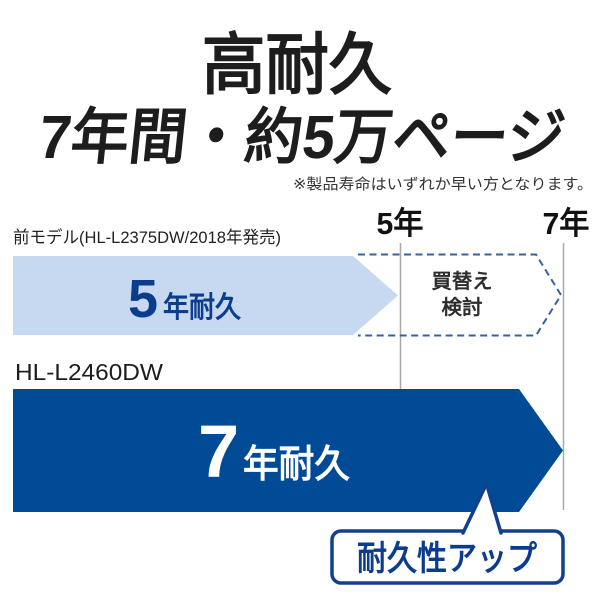  What do you see at coordinates (443, 184) in the screenshot?
I see `lifespan-note: ※製品寿命はいずれか早い方となります。` at bounding box center [443, 184].